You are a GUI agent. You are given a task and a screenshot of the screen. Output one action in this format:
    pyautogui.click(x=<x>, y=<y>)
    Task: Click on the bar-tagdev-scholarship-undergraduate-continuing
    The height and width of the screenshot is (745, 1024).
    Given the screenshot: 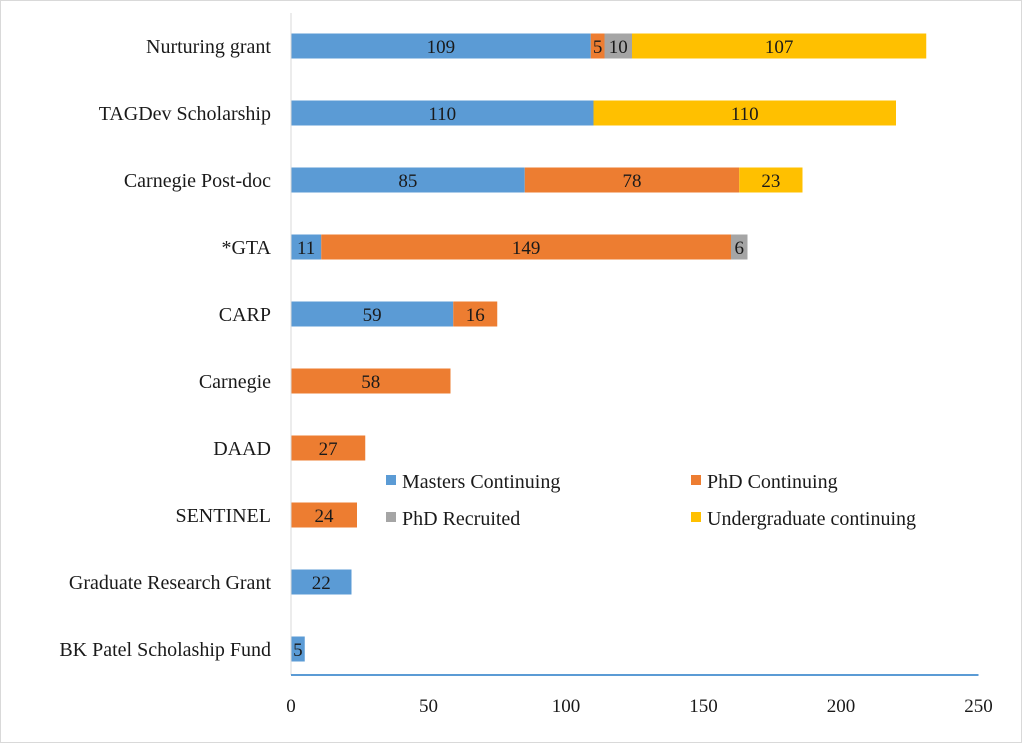 What is the action you would take?
    pyautogui.click(x=744, y=113)
    